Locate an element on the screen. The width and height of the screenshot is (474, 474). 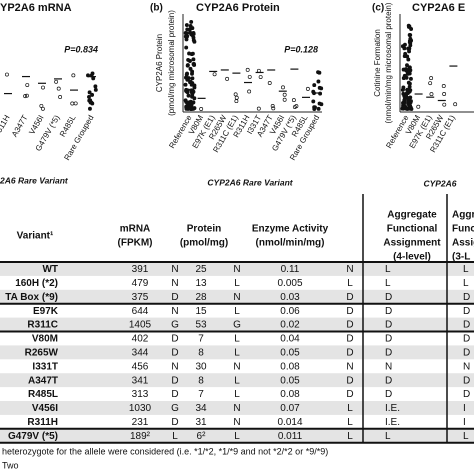
table-cell: 0.03 is located at coordinates (290, 297).